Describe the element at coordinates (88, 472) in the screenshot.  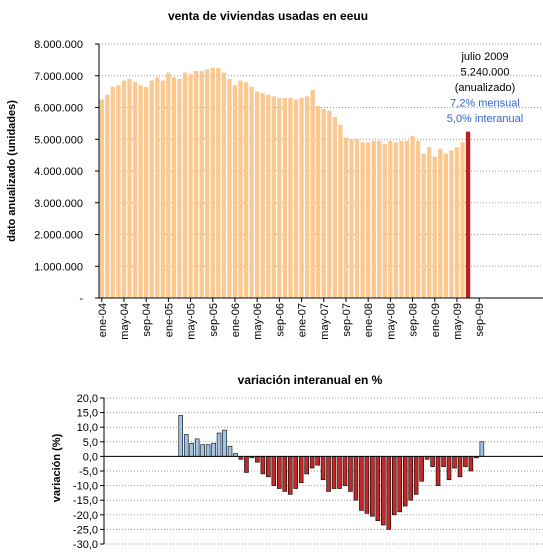
I see `chart2-ytick-label: -5,0` at that location.